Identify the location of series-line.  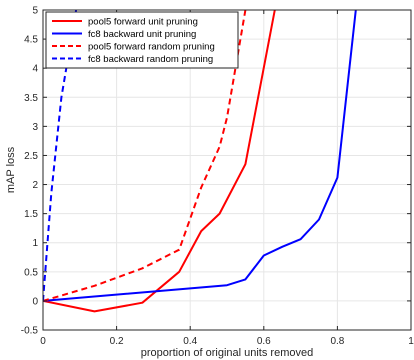
(60, 155).